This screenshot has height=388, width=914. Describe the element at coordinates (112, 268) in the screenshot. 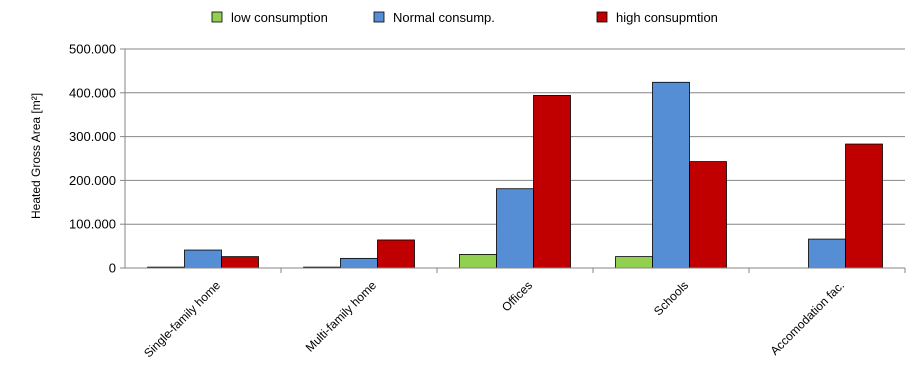

I see `y-tick-label: 0` at that location.